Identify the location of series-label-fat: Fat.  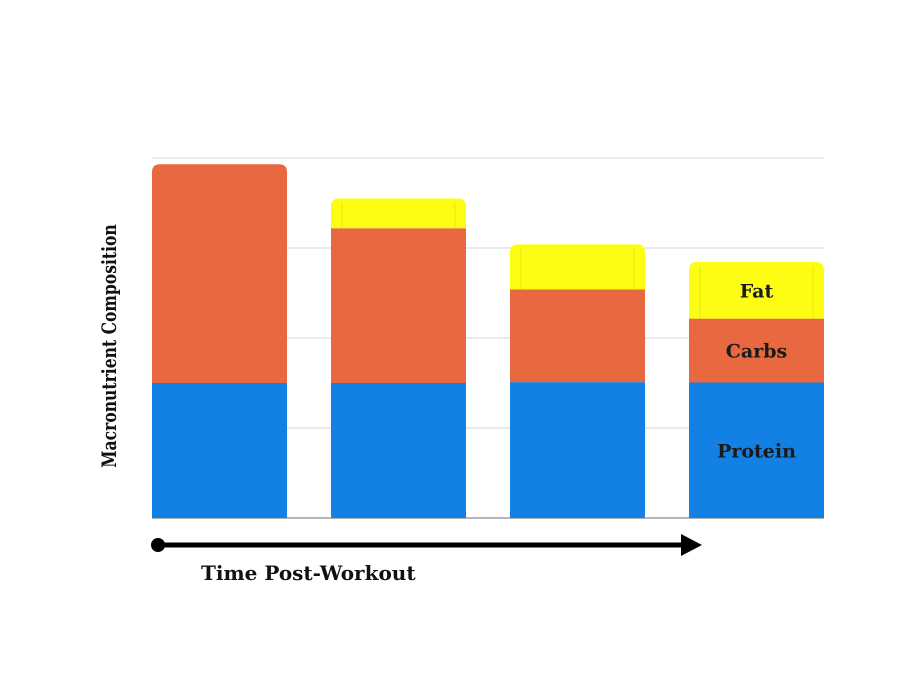
(757, 291).